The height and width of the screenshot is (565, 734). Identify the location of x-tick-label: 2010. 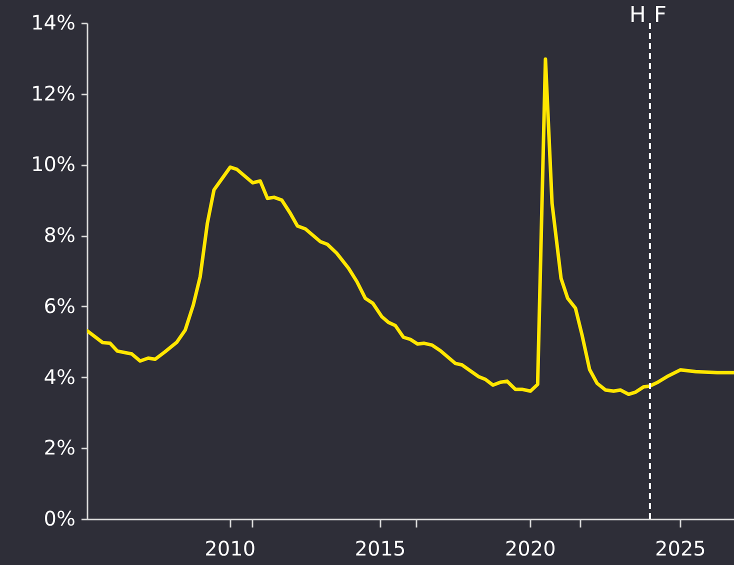
(230, 548).